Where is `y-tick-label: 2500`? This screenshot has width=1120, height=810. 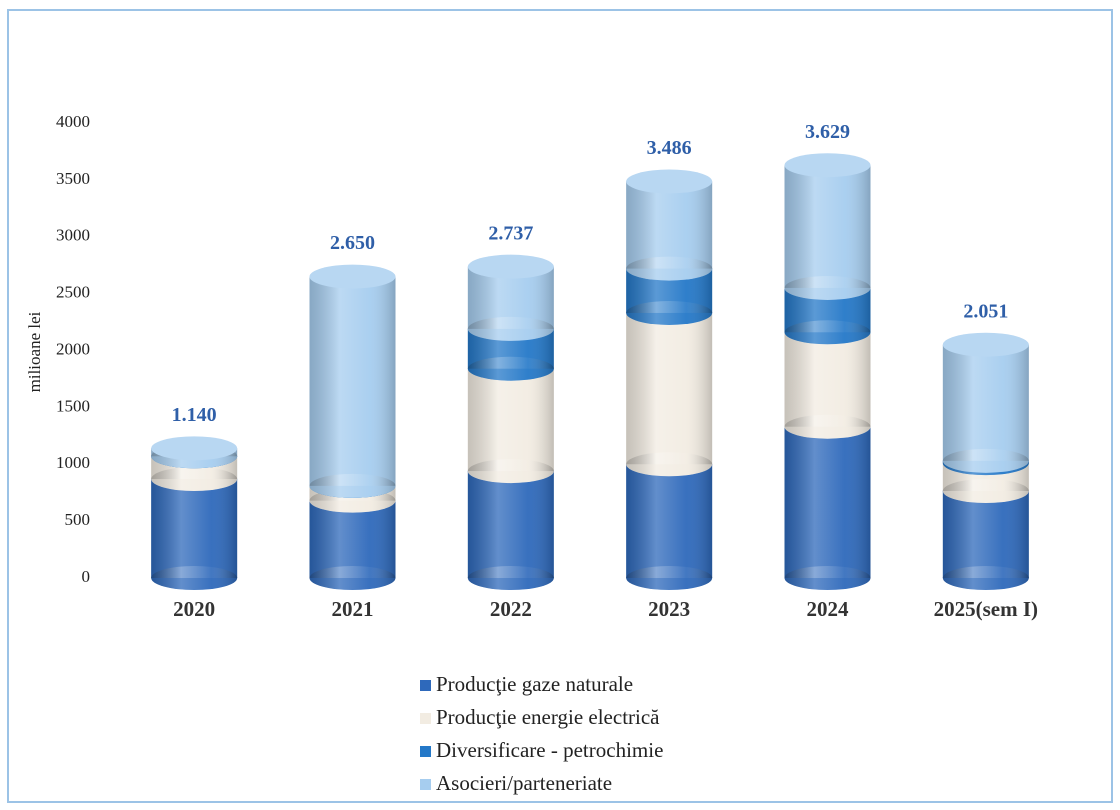 y-tick-label: 2500 is located at coordinates (73, 292).